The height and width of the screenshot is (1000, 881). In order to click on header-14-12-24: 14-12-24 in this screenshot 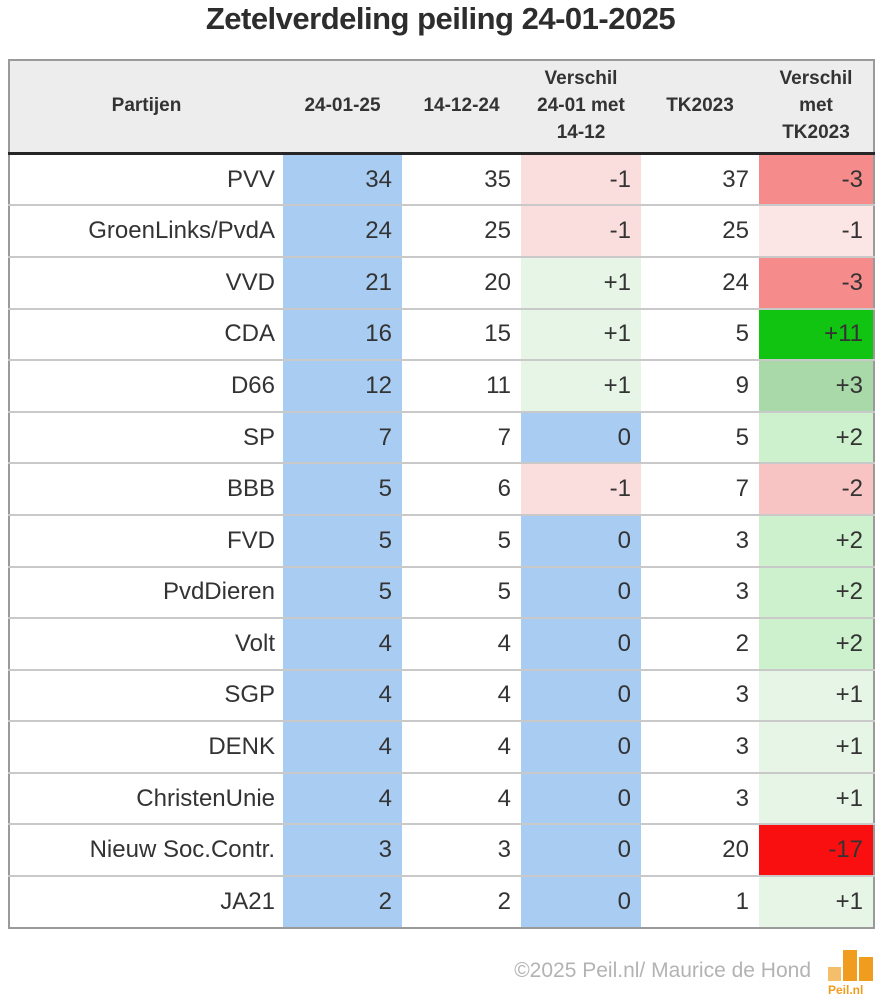, I will do `click(461, 107)`.